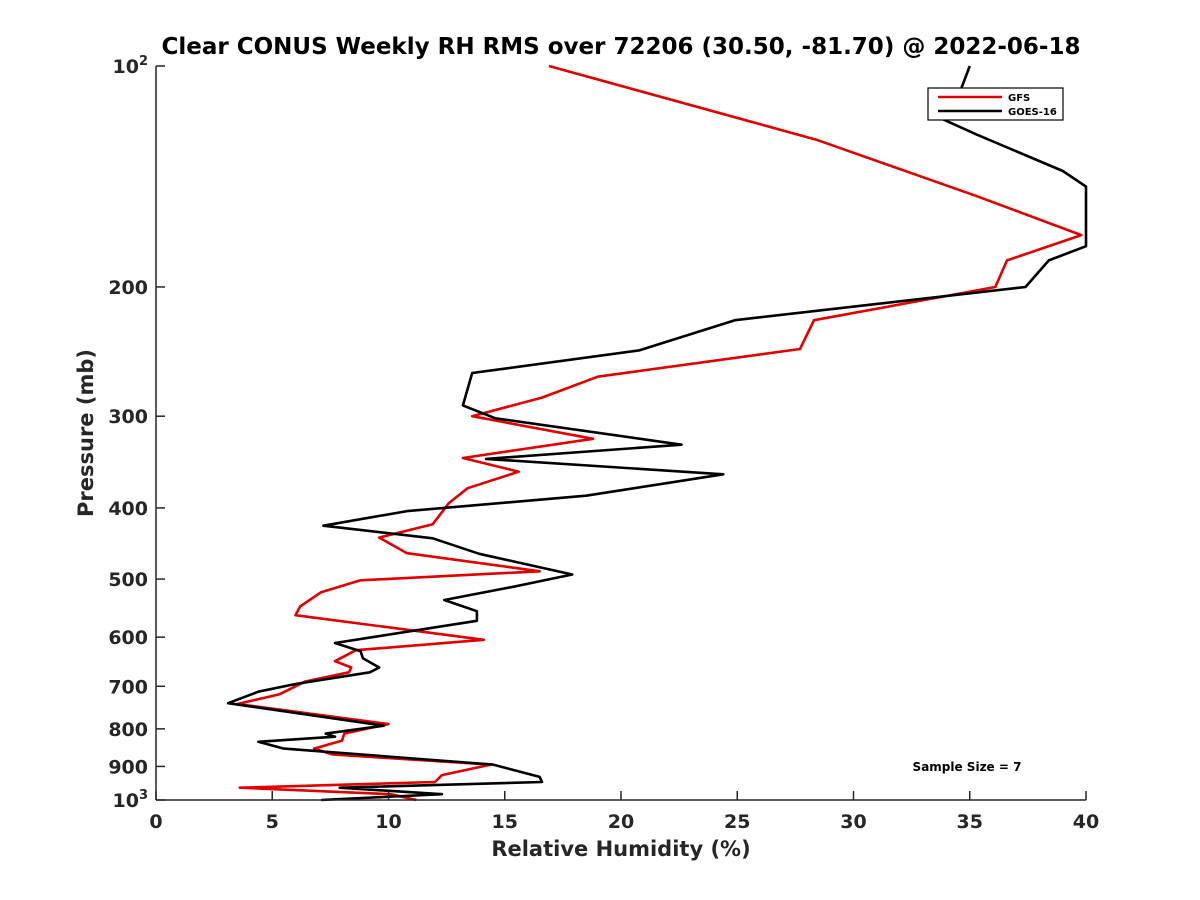 The height and width of the screenshot is (900, 1200). Describe the element at coordinates (1032, 112) in the screenshot. I see `legend-label-goes-16: GOES-16` at that location.